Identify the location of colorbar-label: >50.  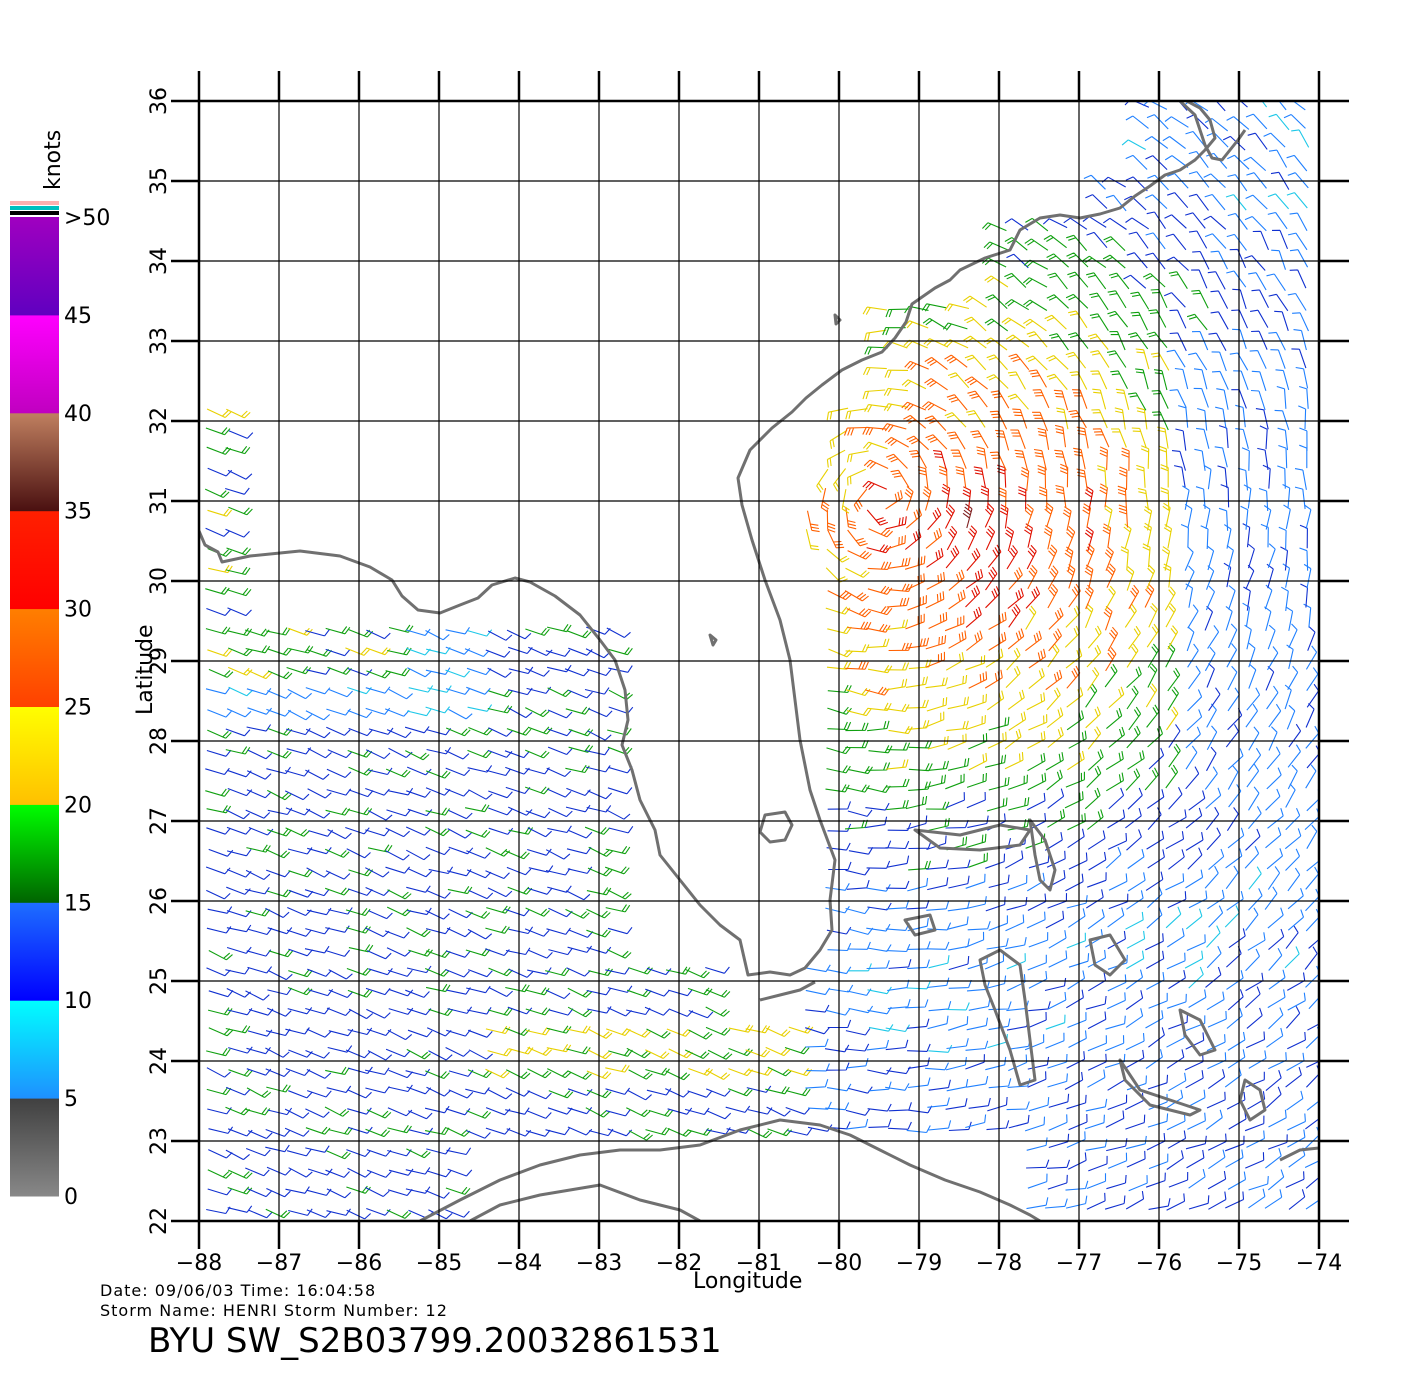
(87, 218).